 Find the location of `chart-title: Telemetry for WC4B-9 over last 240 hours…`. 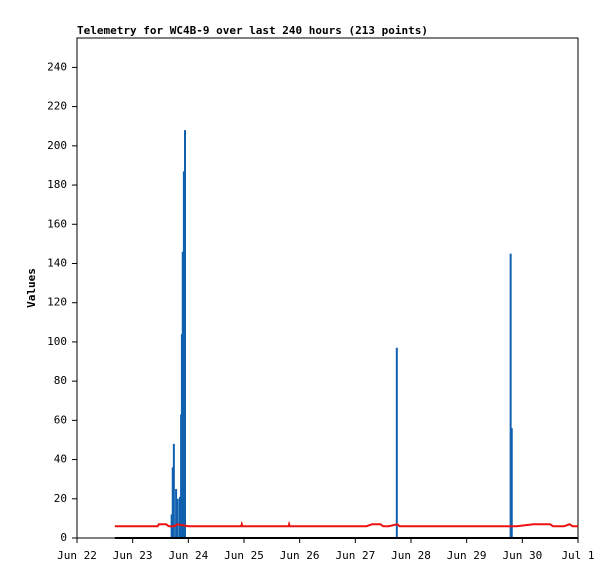

chart-title: Telemetry for WC4B-9 over last 240 hours… is located at coordinates (252, 30).